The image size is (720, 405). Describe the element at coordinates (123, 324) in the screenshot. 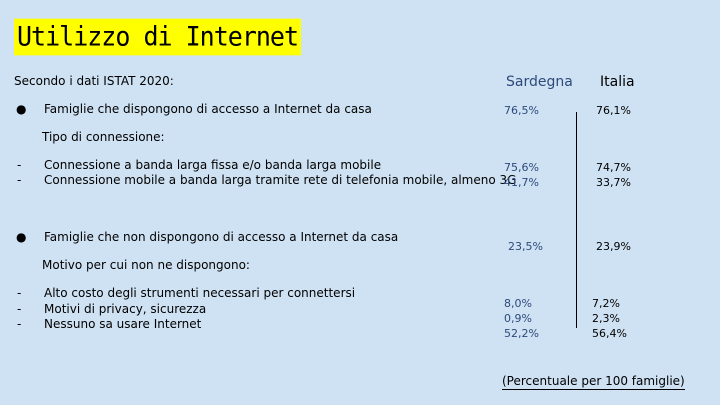

I see `row-label-motivo-2: Nessuno sa usare Internet` at that location.